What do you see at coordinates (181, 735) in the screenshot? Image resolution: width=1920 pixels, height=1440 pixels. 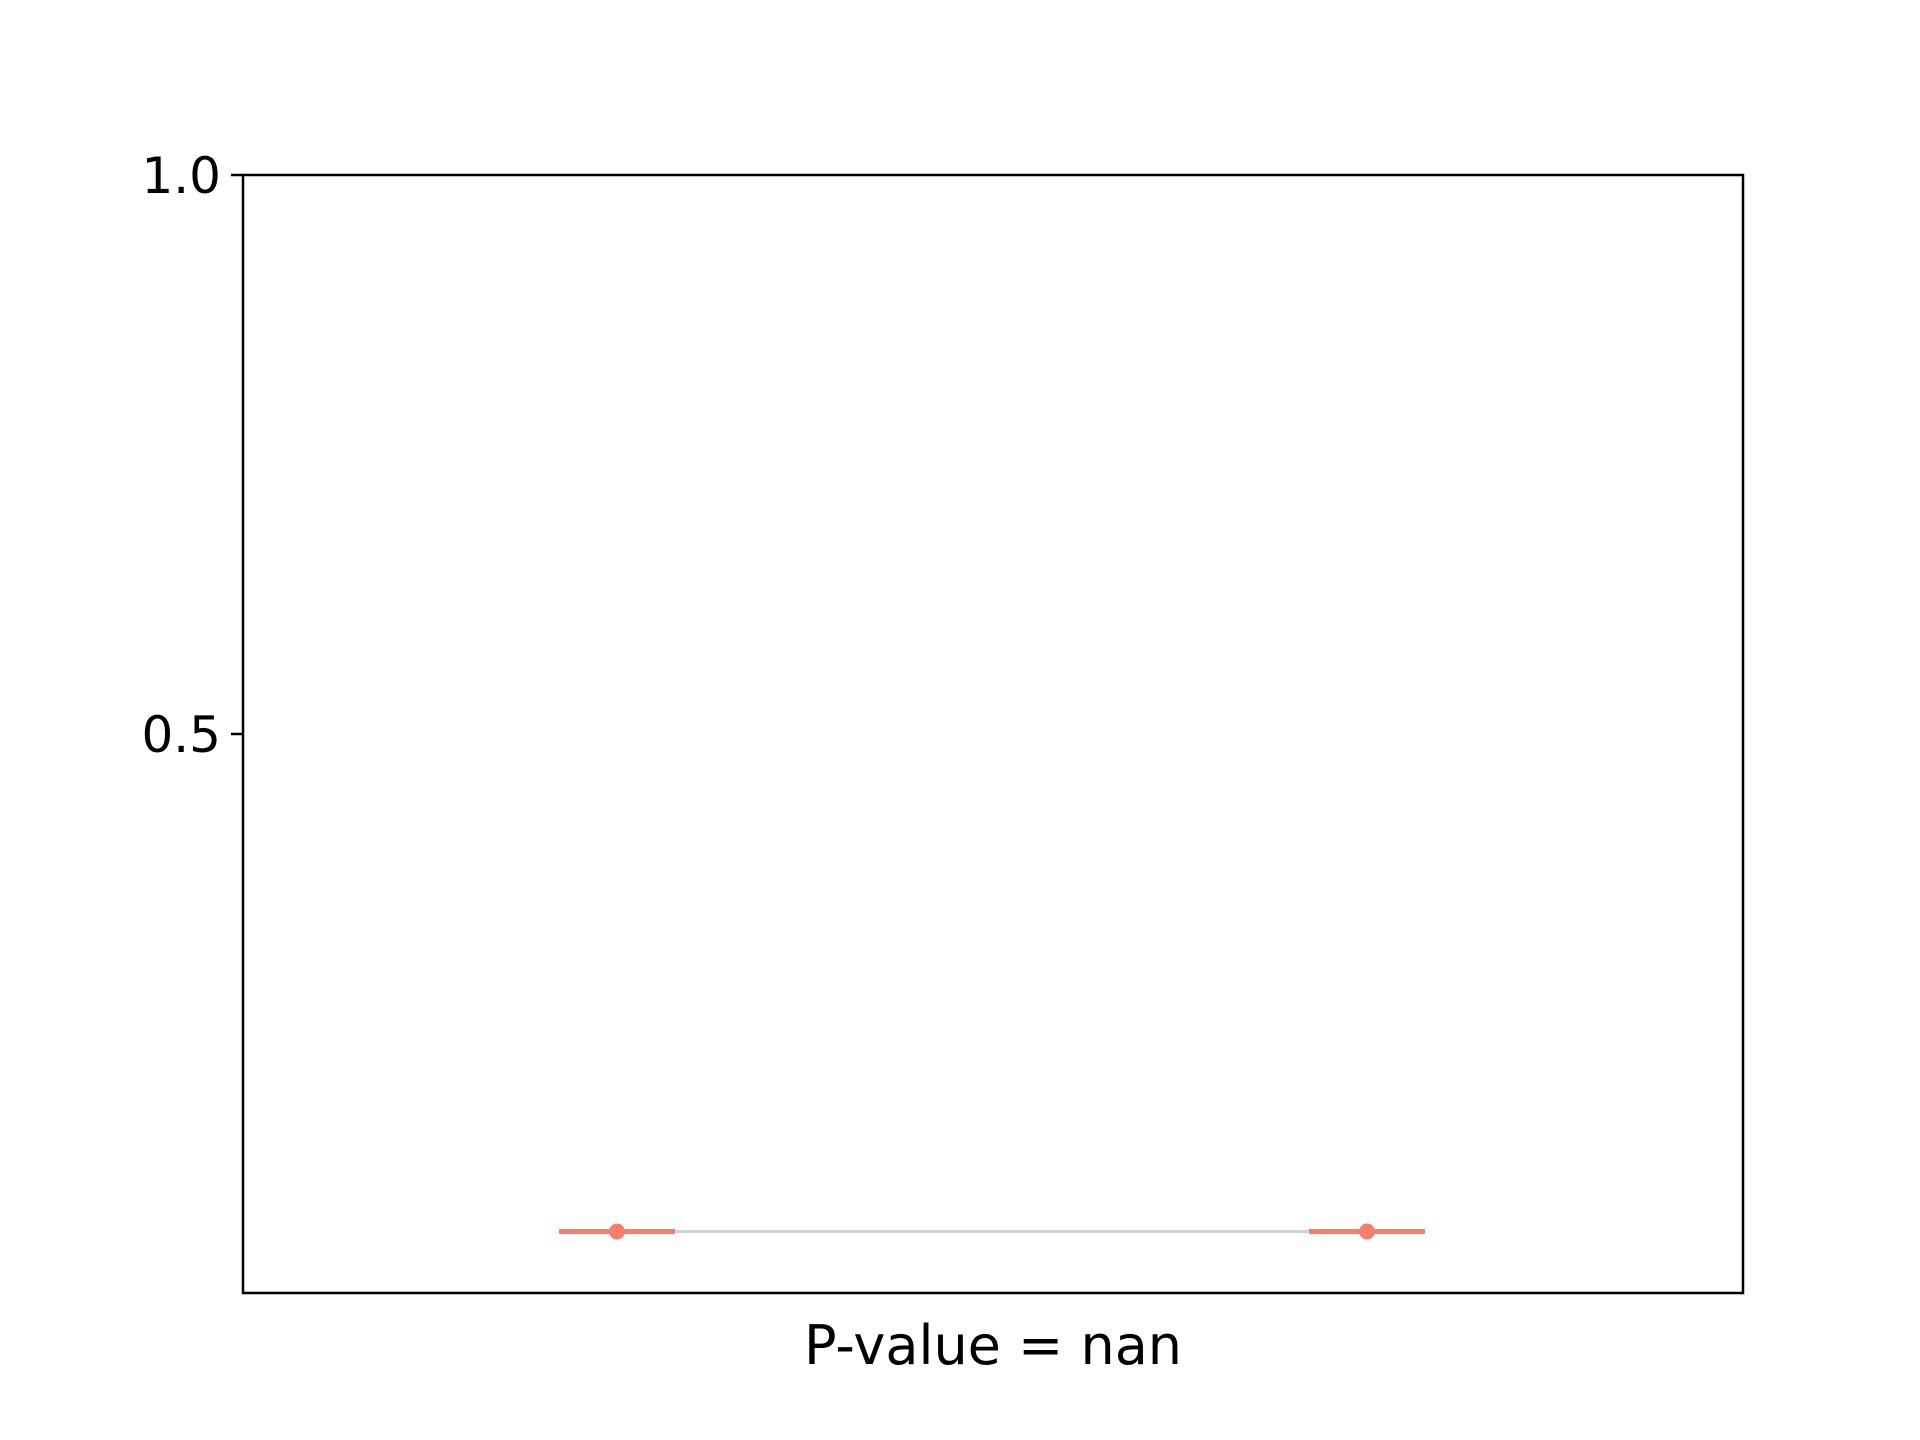 I see `y-tick-label: 0.5` at bounding box center [181, 735].